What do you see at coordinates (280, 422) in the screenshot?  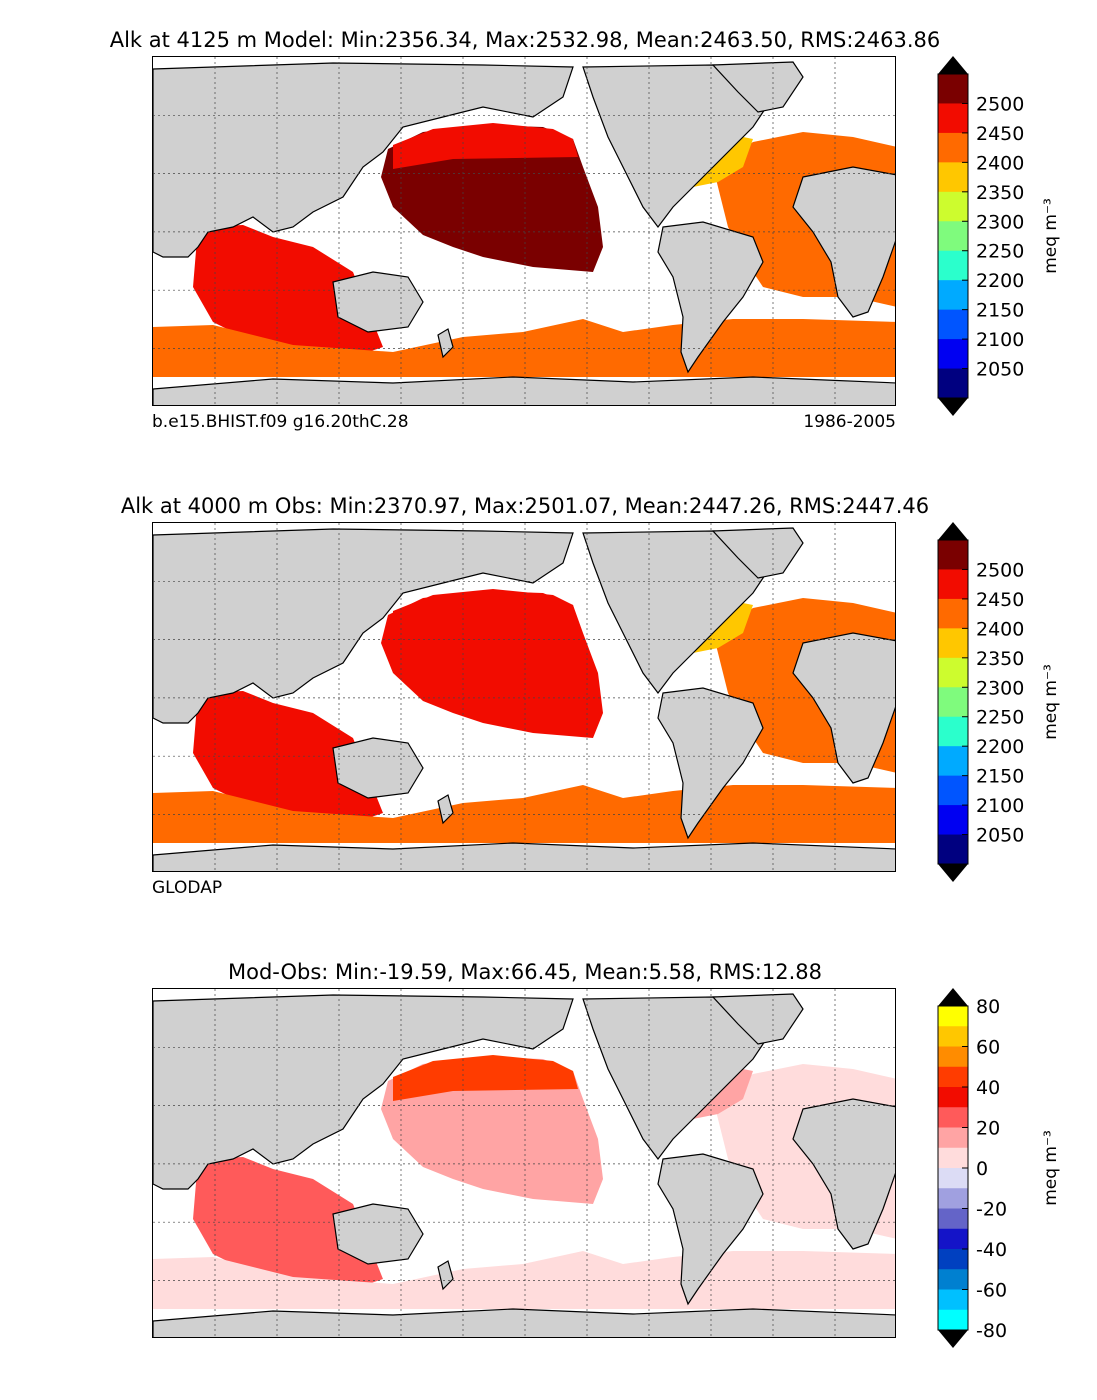 I see `case-label: b.e15.BHIST.f09 g16.20thC.28` at bounding box center [280, 422].